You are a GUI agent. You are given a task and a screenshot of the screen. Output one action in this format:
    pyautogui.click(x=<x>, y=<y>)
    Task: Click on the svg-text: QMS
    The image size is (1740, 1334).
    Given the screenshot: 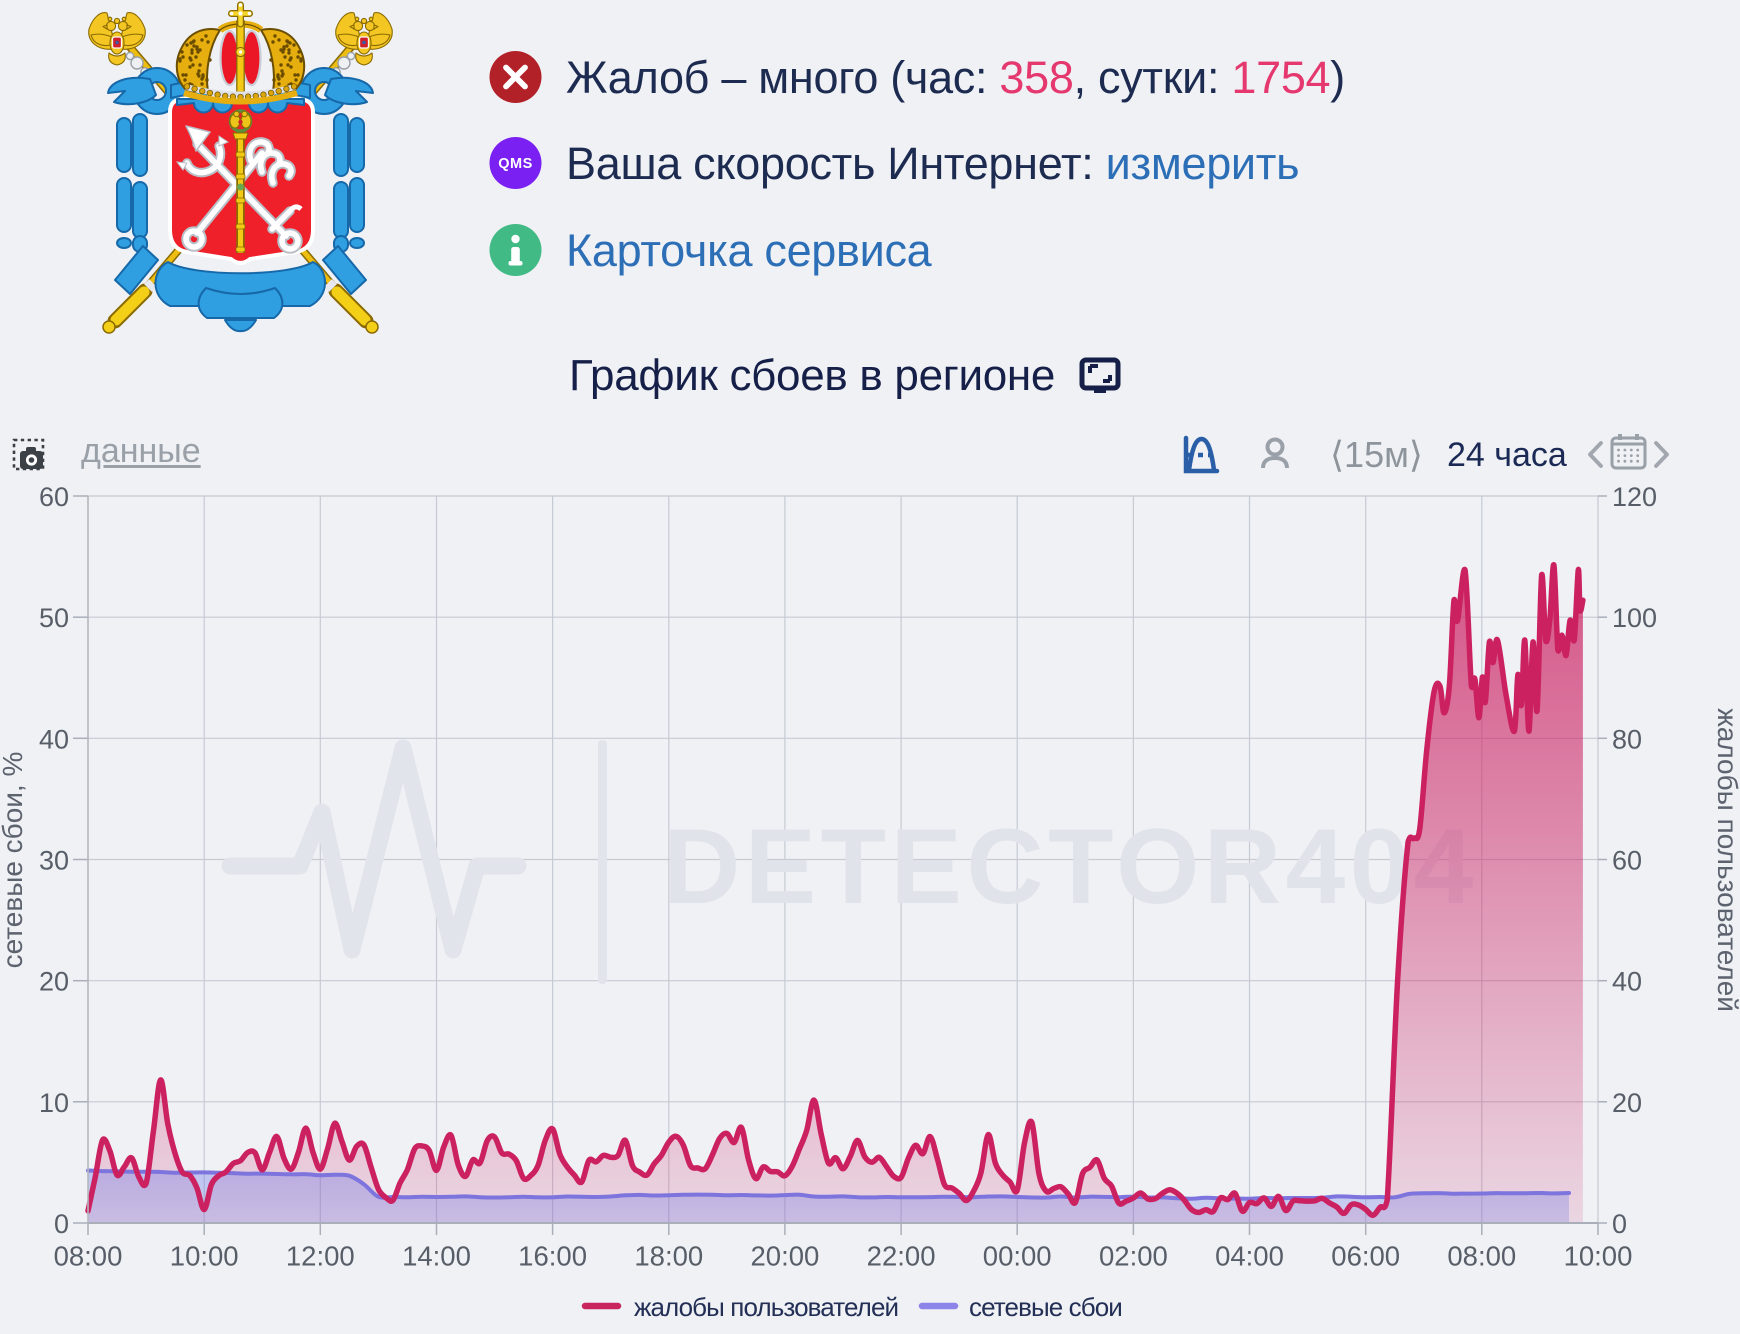 What is the action you would take?
    pyautogui.click(x=515, y=164)
    